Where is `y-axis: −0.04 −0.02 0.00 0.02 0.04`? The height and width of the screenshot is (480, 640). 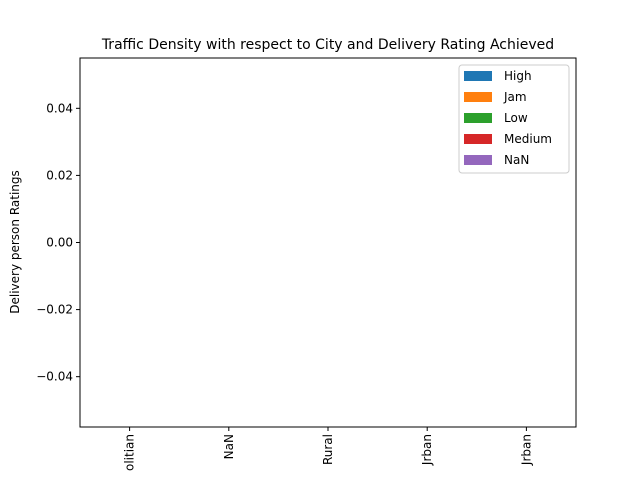
y-axis: −0.04 −0.02 0.00 0.02 0.04 is located at coordinates (58, 242).